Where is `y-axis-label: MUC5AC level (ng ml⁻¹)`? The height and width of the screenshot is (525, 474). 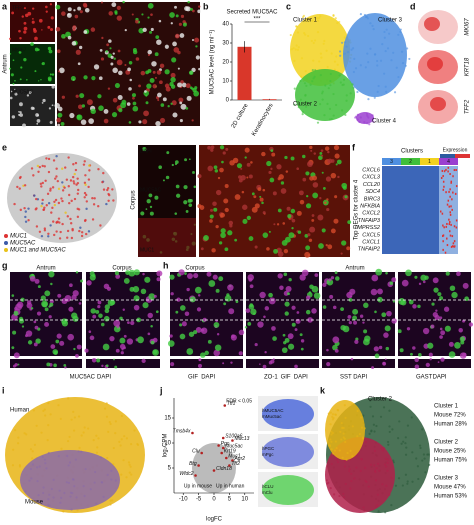 y-axis-label: MUC5AC level (ng ml⁻¹) is located at coordinates (213, 62).